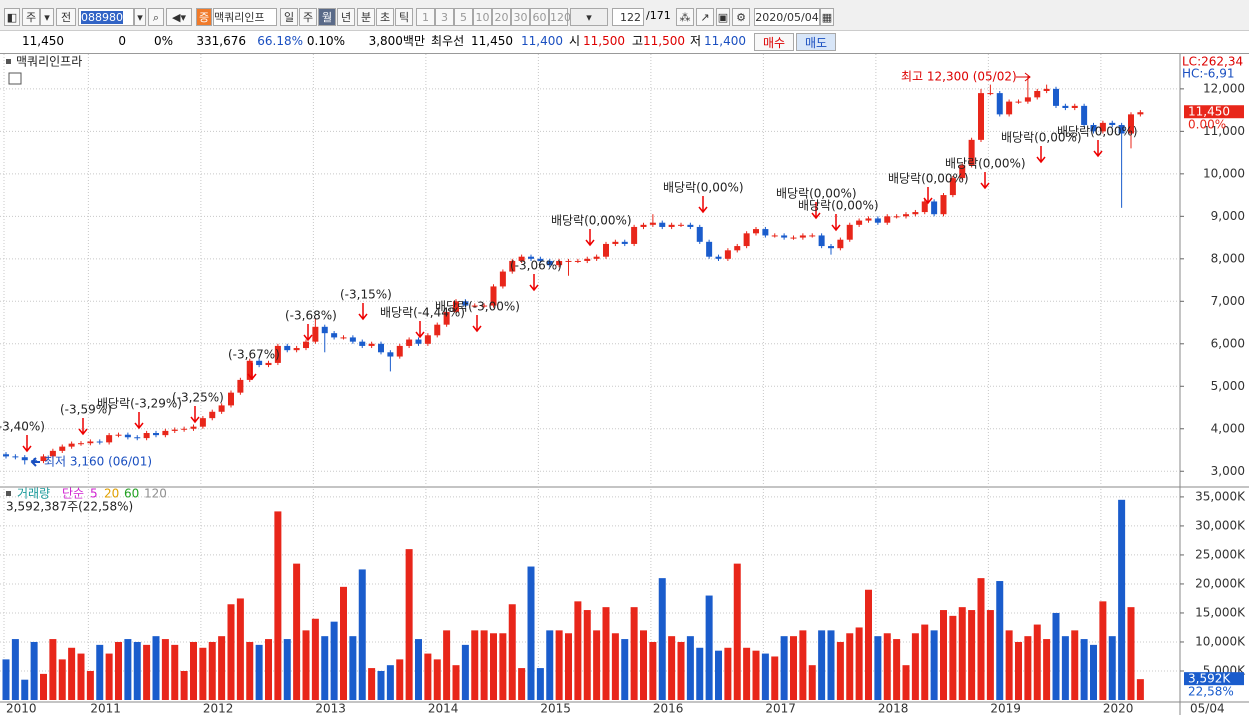 Image resolution: width=1249 pixels, height=715 pixels. Describe the element at coordinates (787, 17) in the screenshot. I see `date: 2020/05/04` at that location.